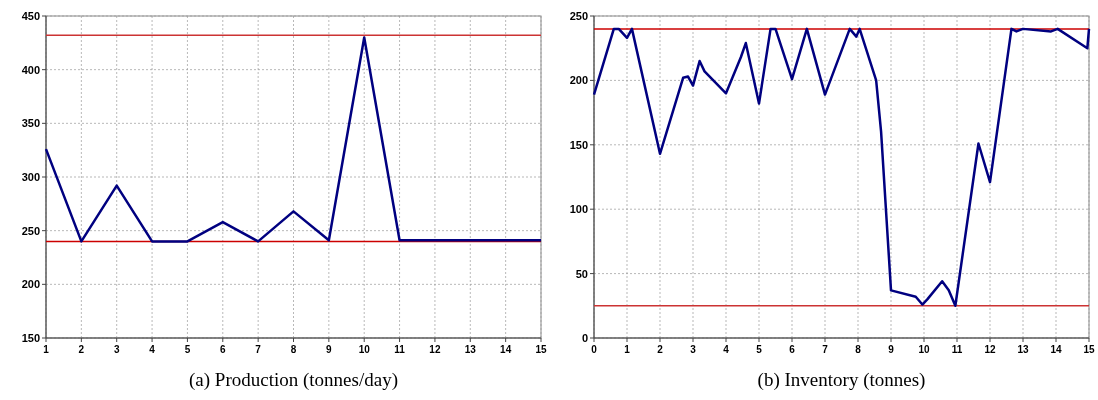 Image resolution: width=1098 pixels, height=400 pixels. Describe the element at coordinates (584, 338) in the screenshot. I see `y-tick-label: 0` at that location.